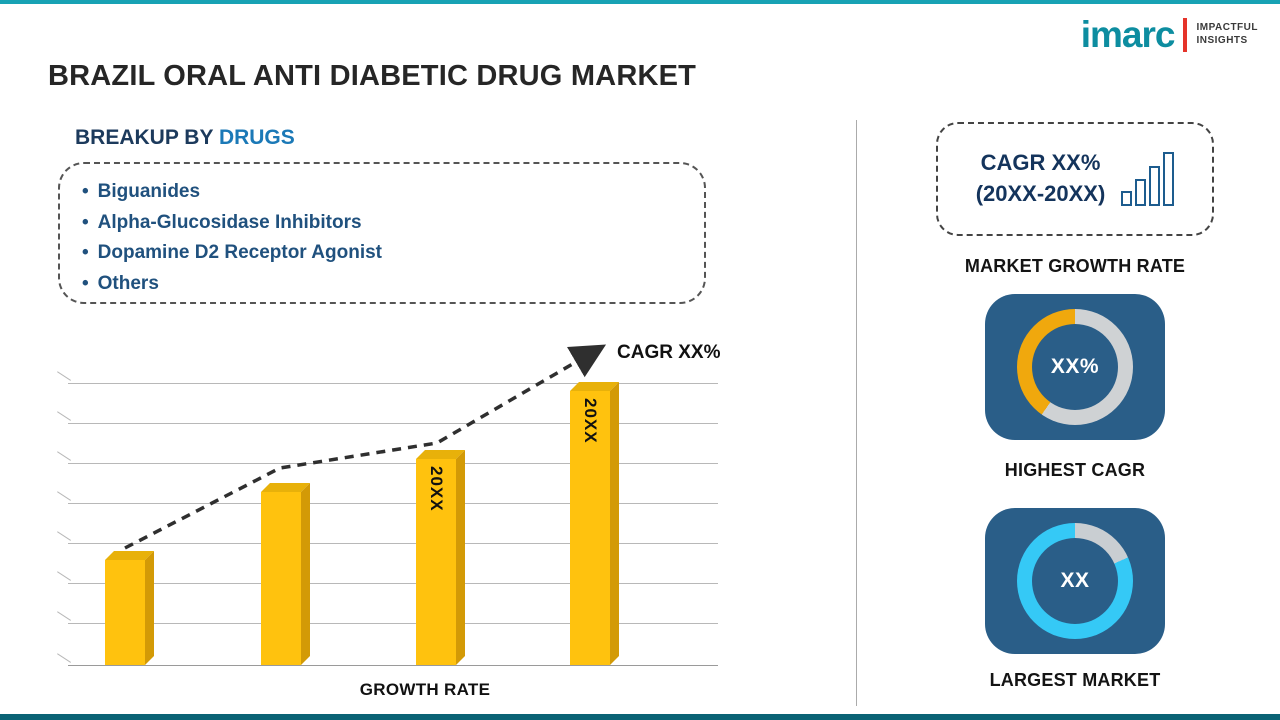  I want to click on breakup-heading-highlight: DRUGS, so click(256, 137).